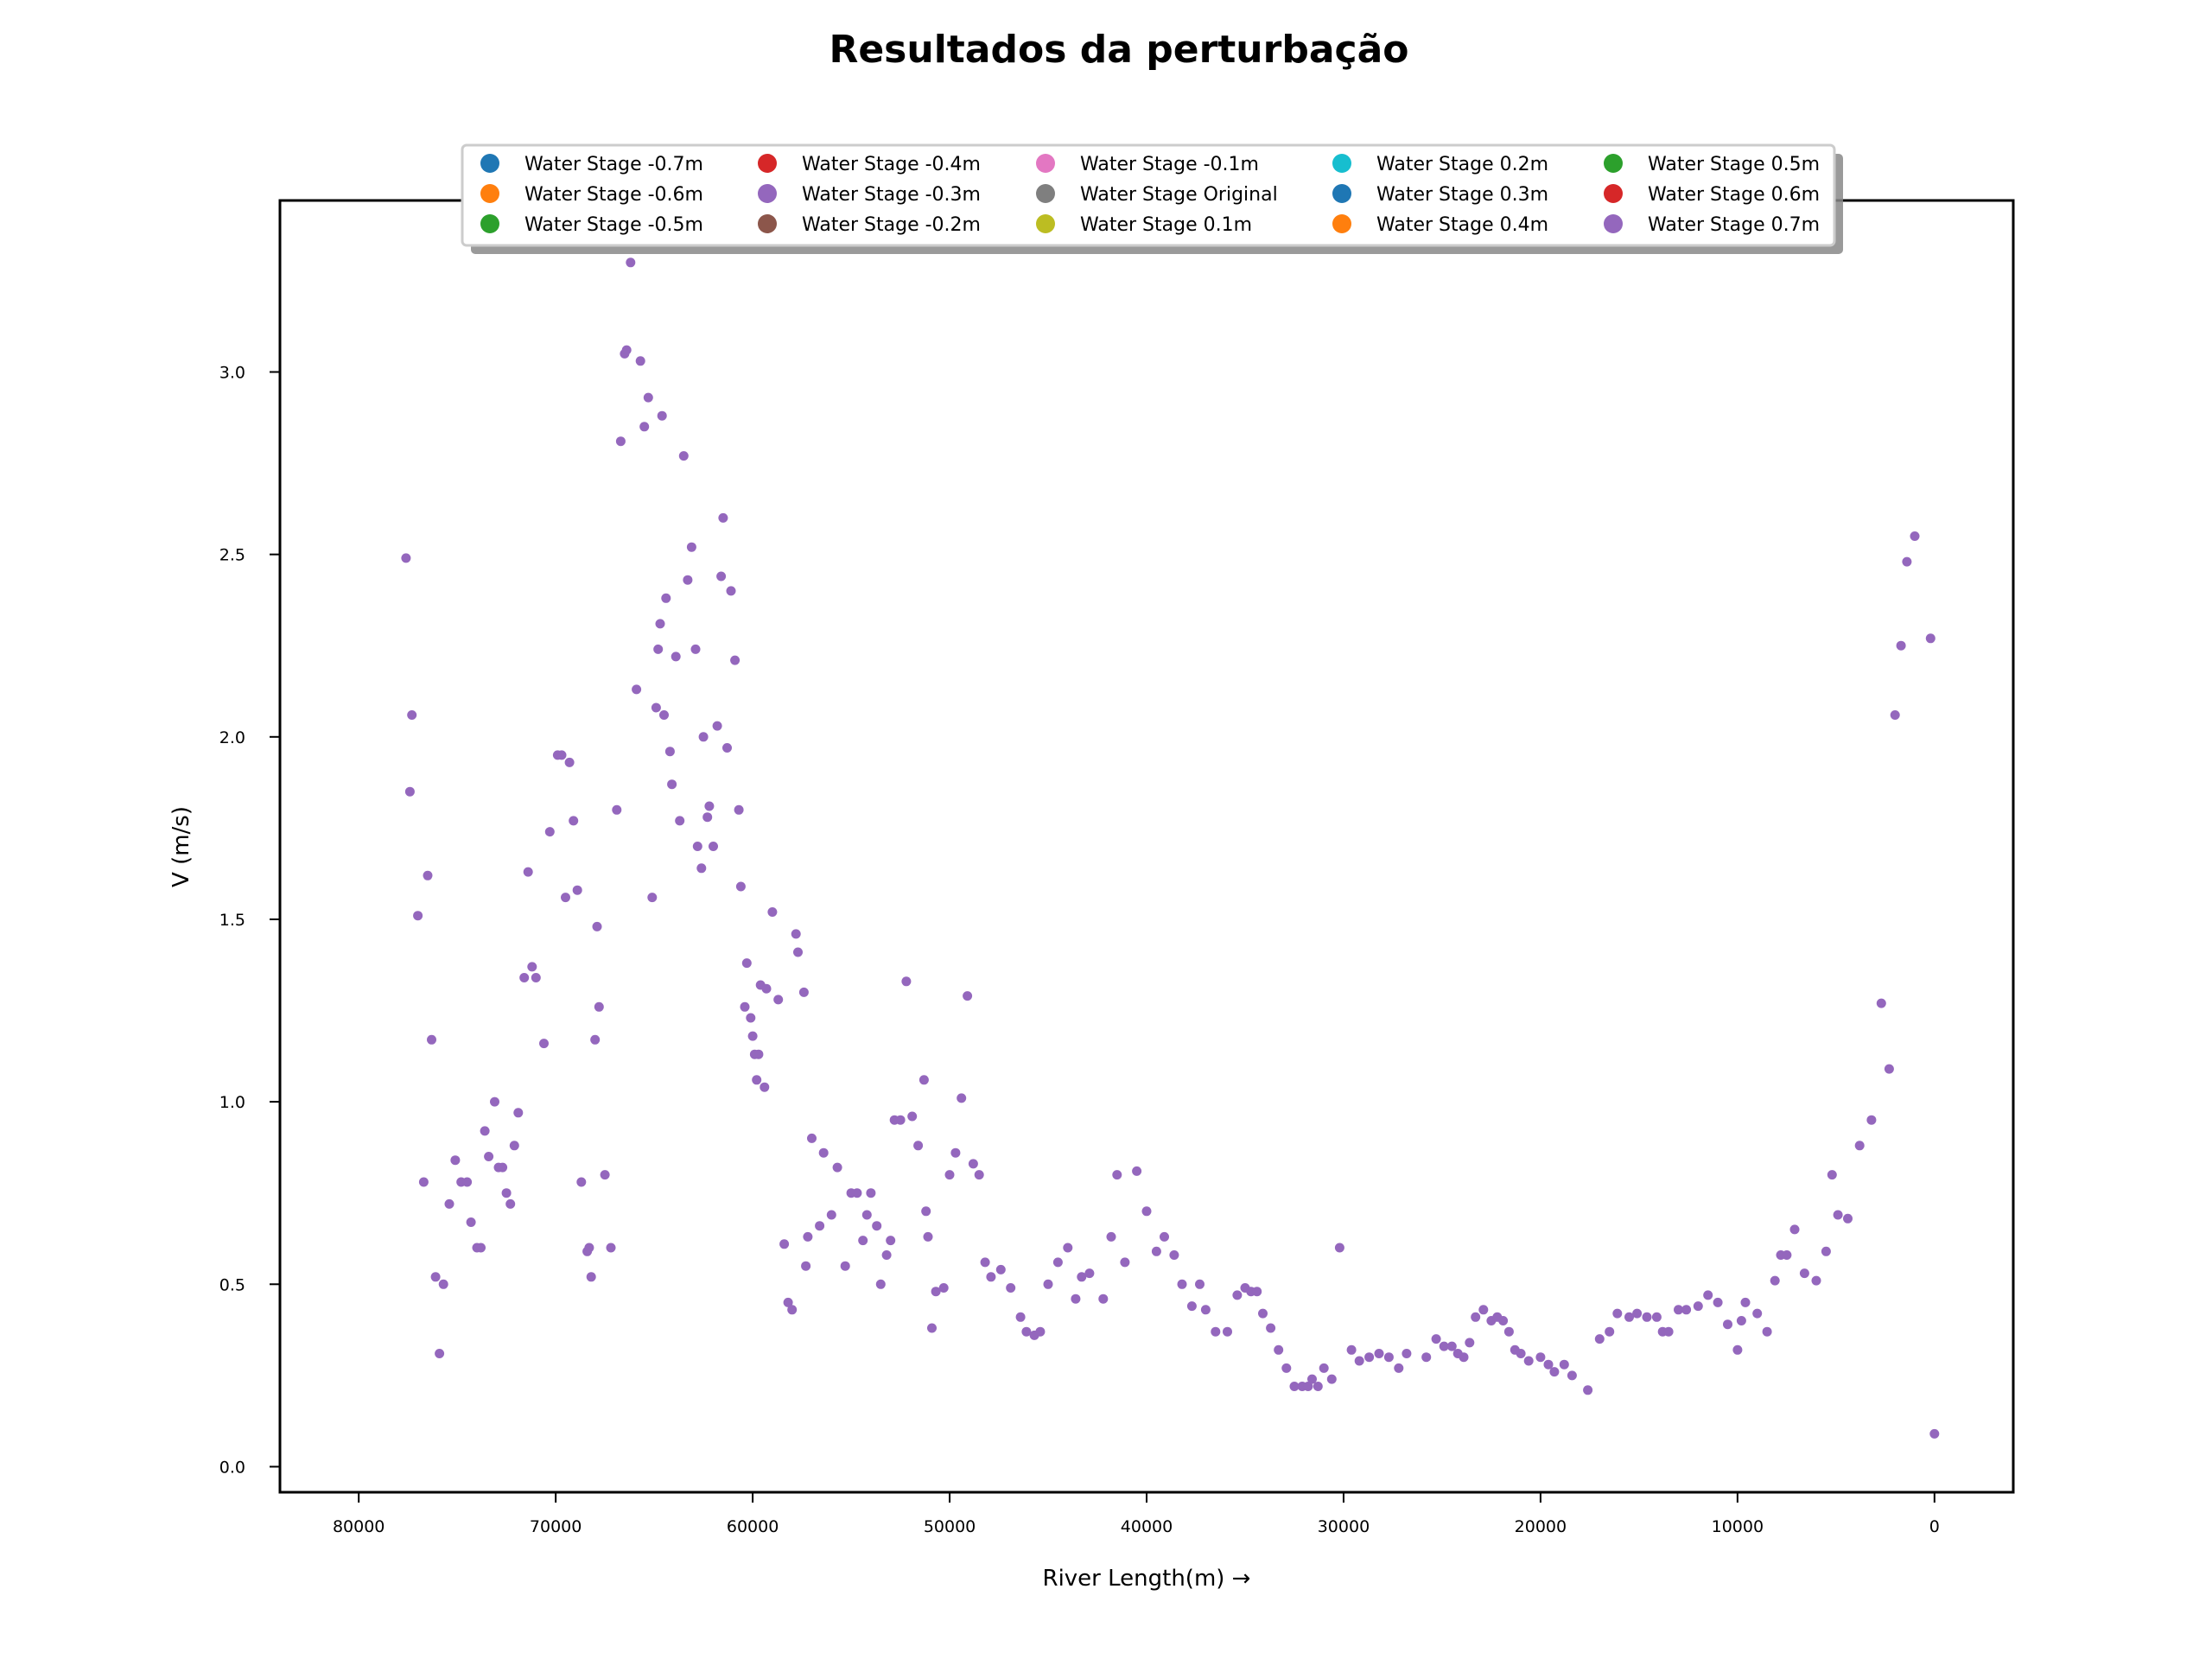 Image resolution: width=2212 pixels, height=1659 pixels. Describe the element at coordinates (1462, 225) in the screenshot. I see `legend-label: Water Stage 0.4m` at that location.